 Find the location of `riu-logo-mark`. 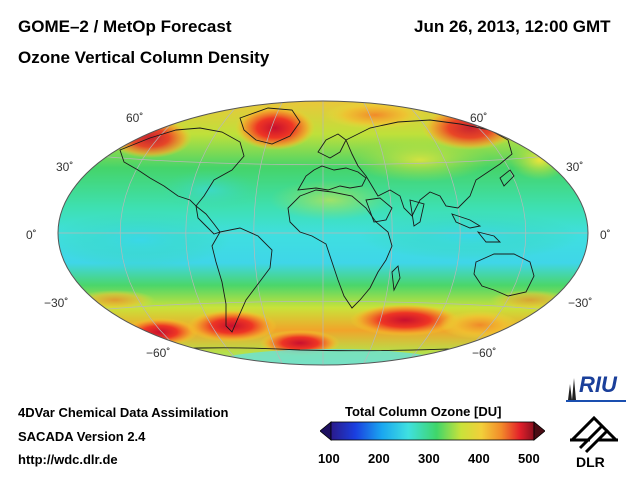

riu-logo-mark is located at coordinates (596, 390).